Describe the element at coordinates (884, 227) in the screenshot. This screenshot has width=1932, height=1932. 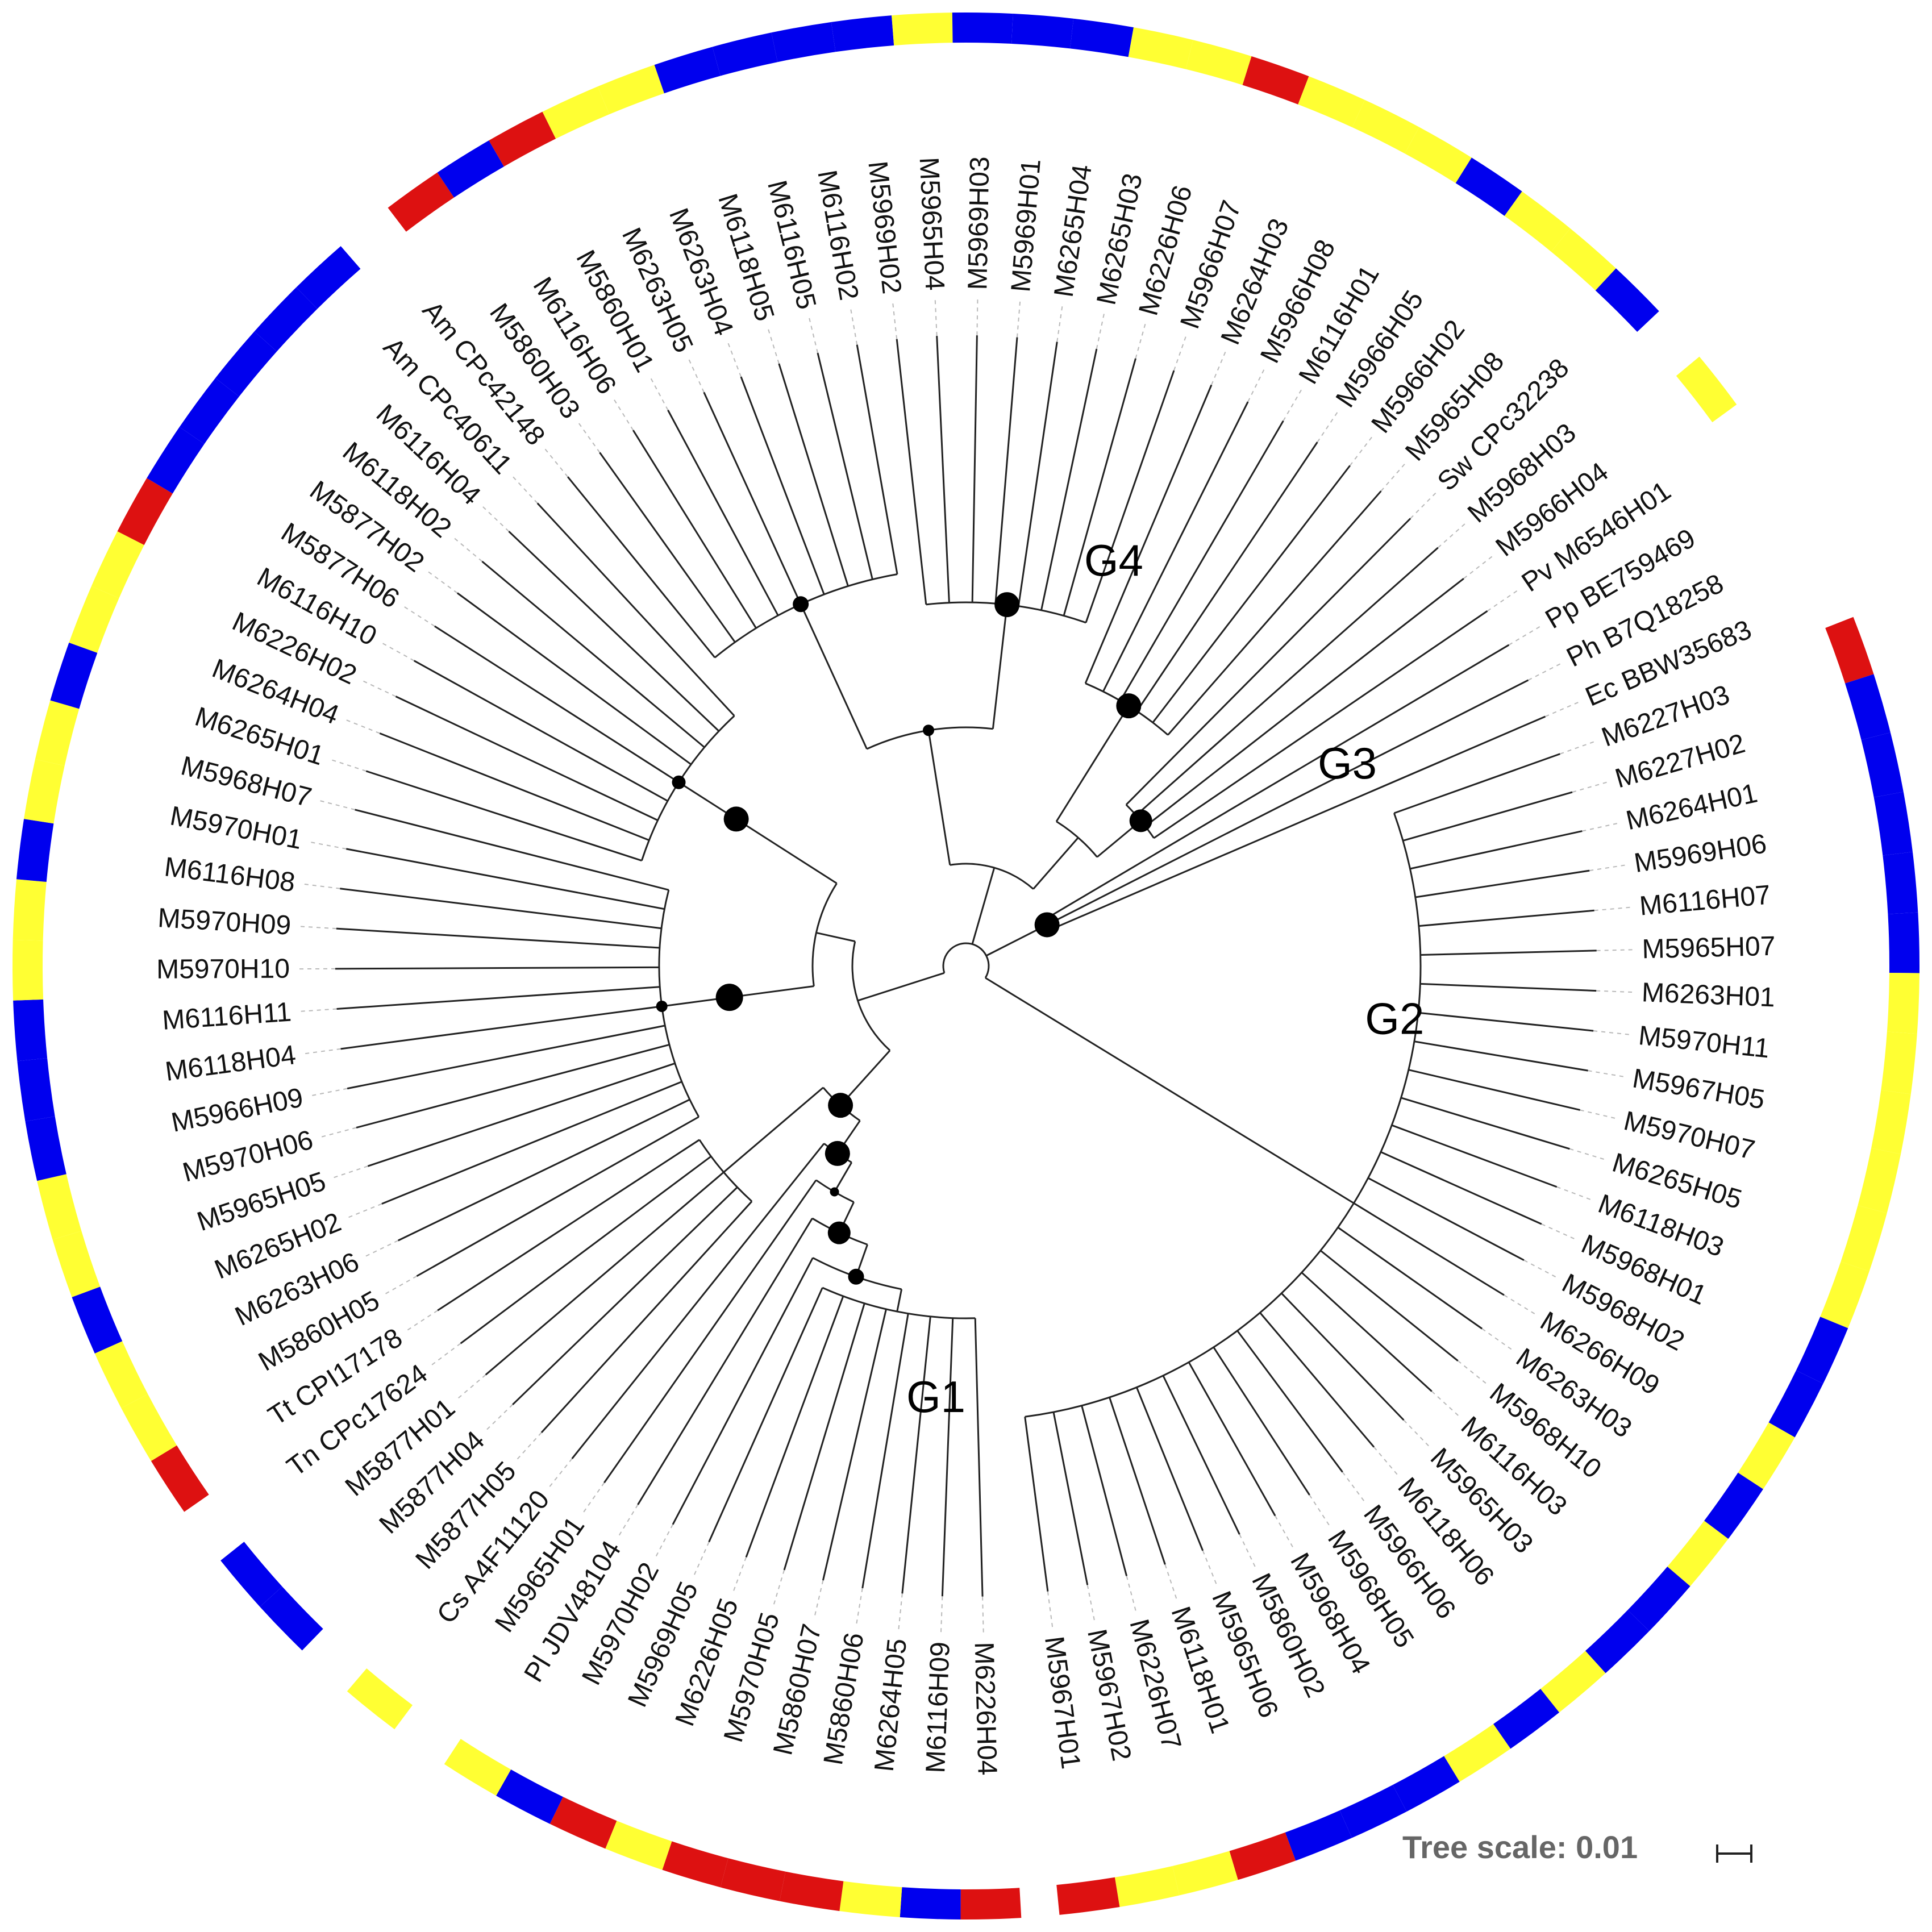
I see `leaf-label: M5969H02` at that location.